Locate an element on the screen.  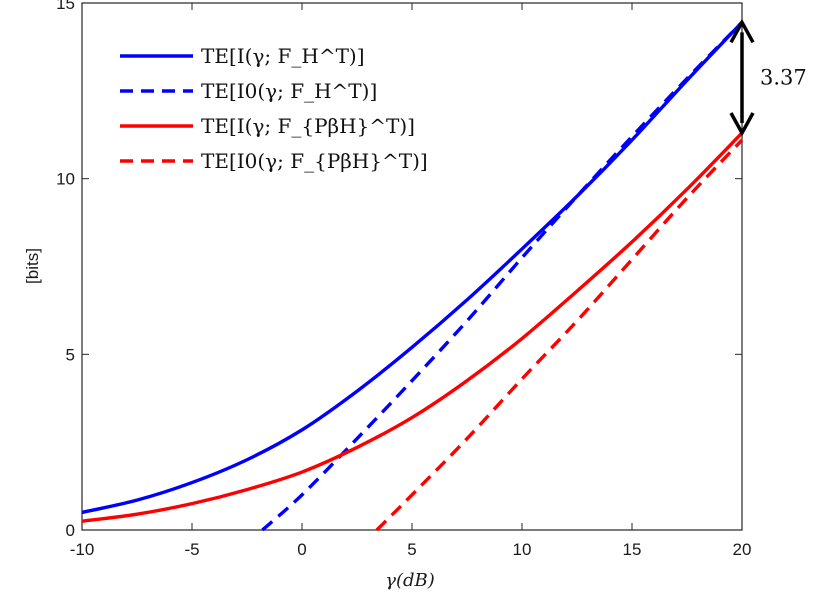
gap-arrow-head-bottom is located at coordinates (742, 124).